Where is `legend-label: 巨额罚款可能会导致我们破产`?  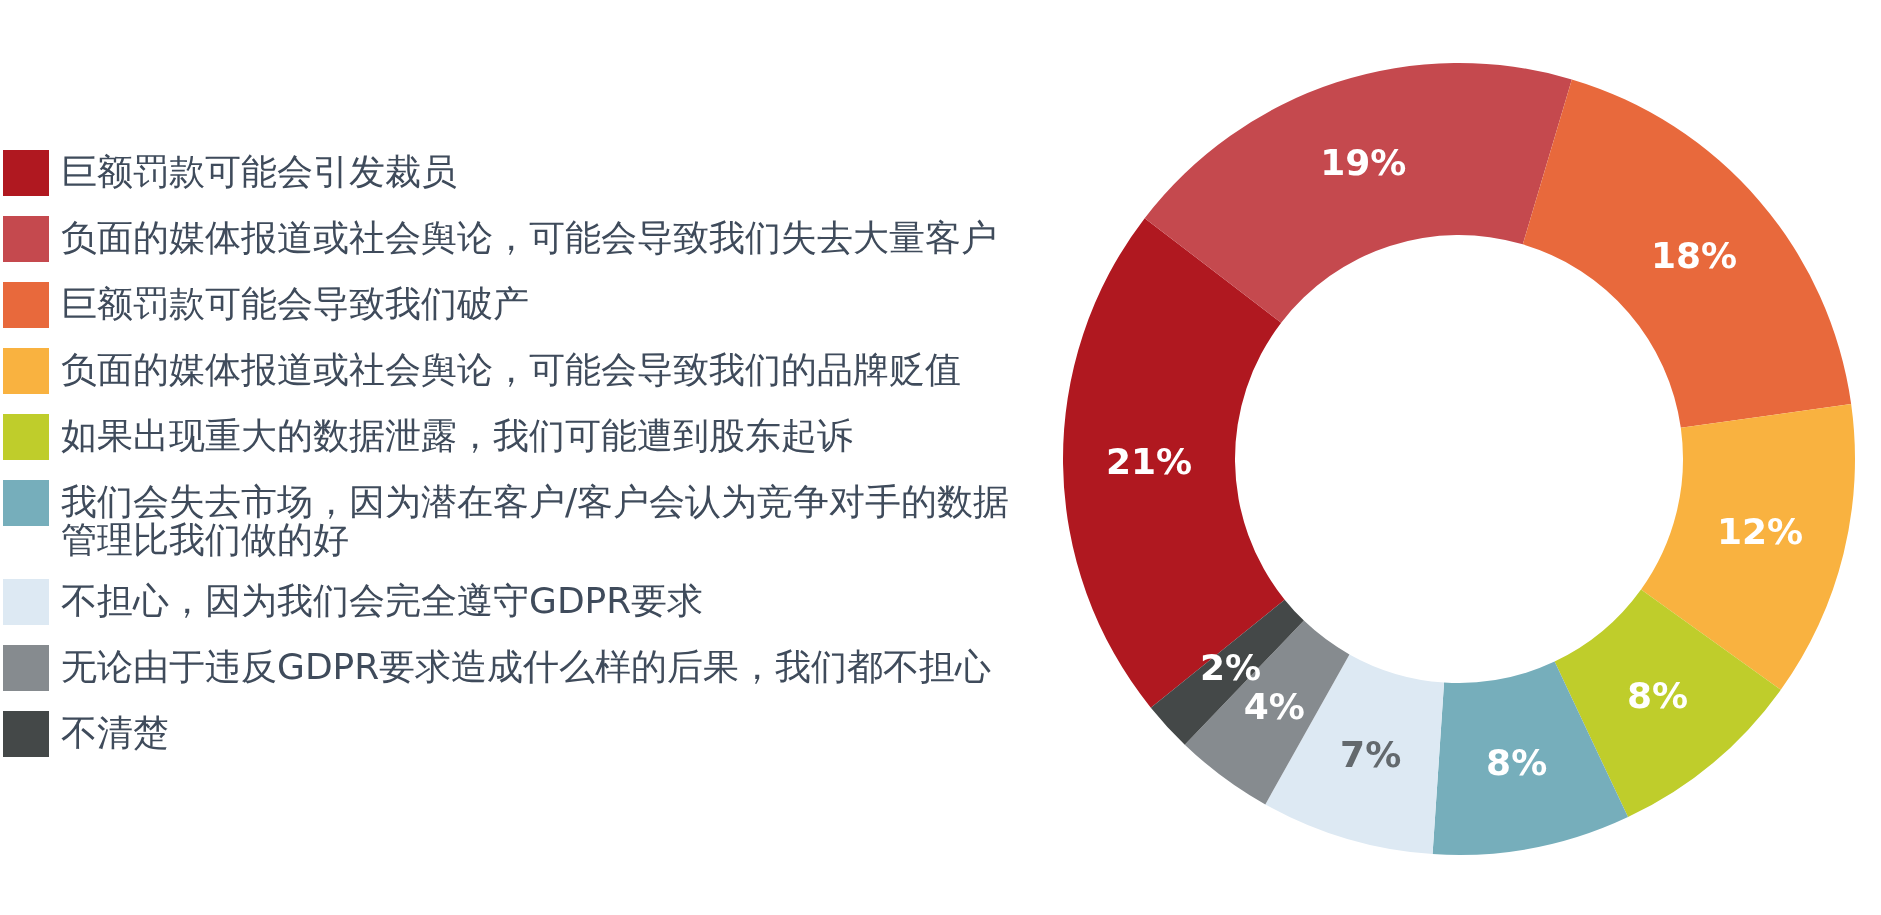 legend-label: 巨额罚款可能会导致我们破产 is located at coordinates (295, 303).